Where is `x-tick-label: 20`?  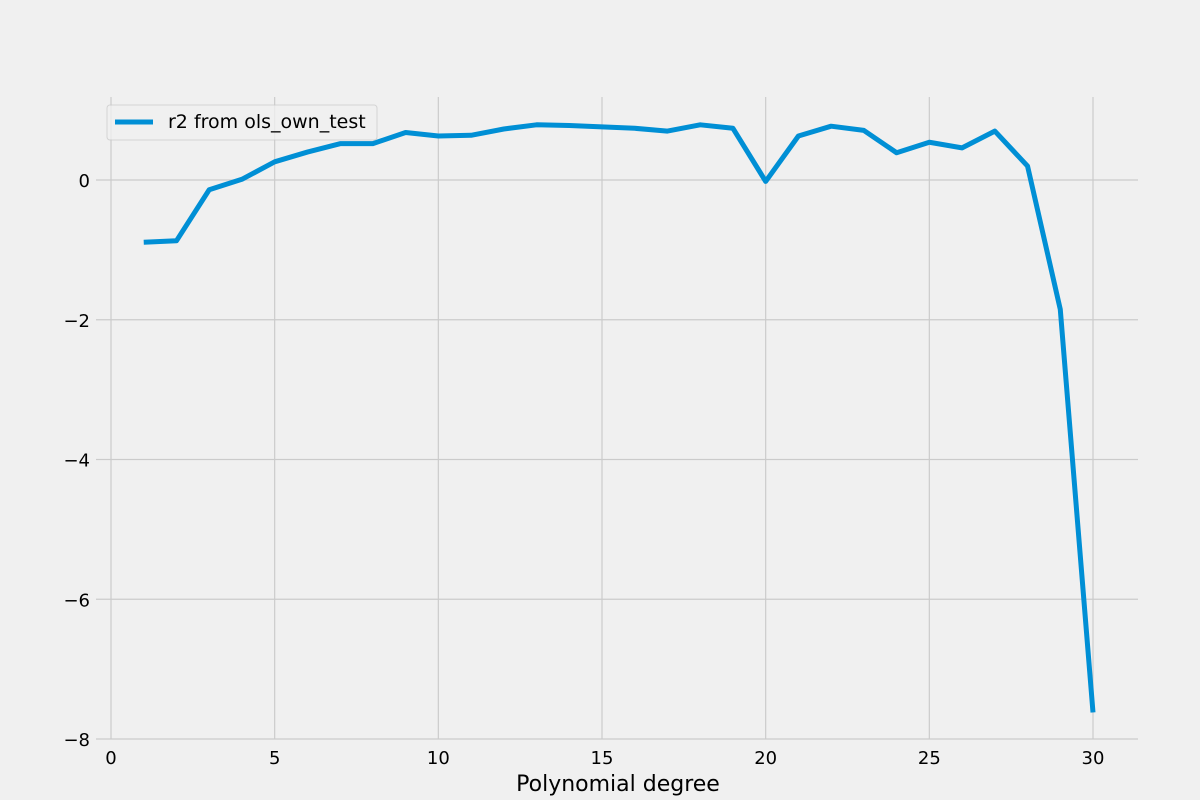
x-tick-label: 20 is located at coordinates (765, 758).